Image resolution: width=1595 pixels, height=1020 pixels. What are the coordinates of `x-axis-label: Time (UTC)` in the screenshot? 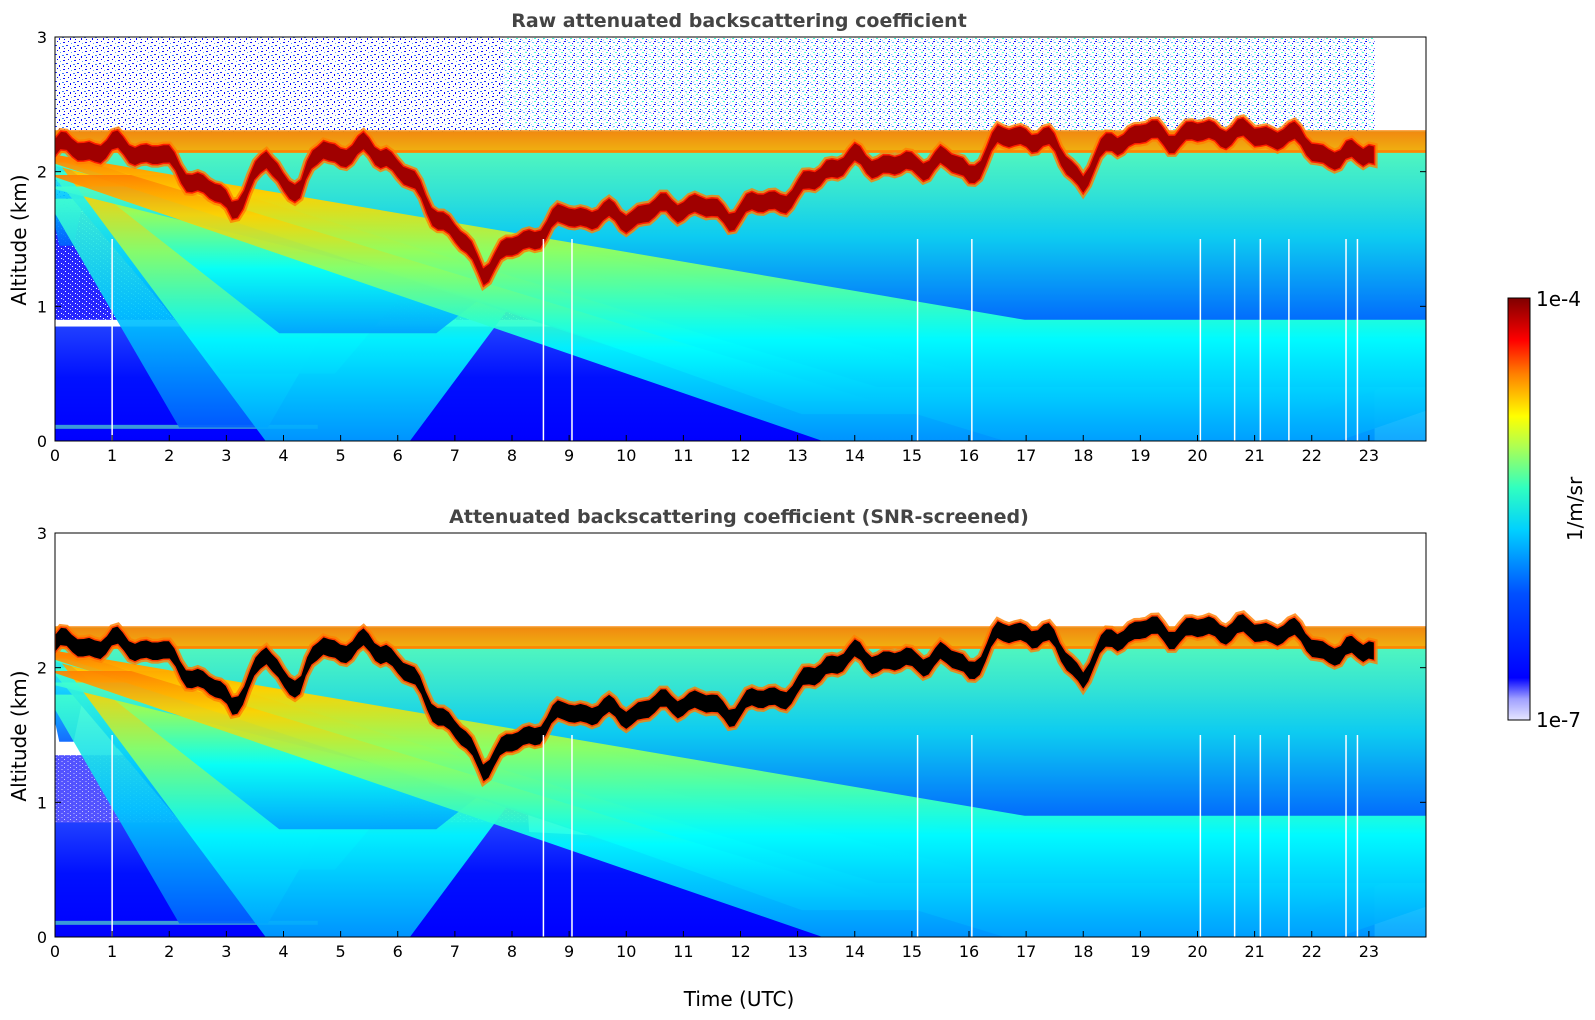 It's located at (739, 999).